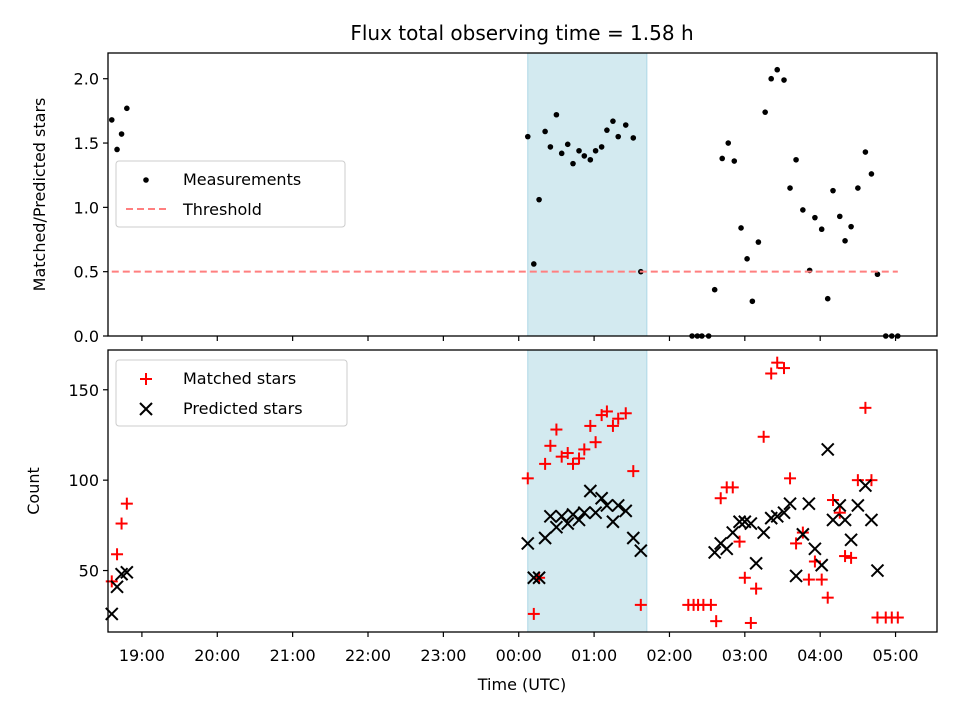 This screenshot has height=720, width=960. I want to click on x-tick-label: 02:00, so click(669, 655).